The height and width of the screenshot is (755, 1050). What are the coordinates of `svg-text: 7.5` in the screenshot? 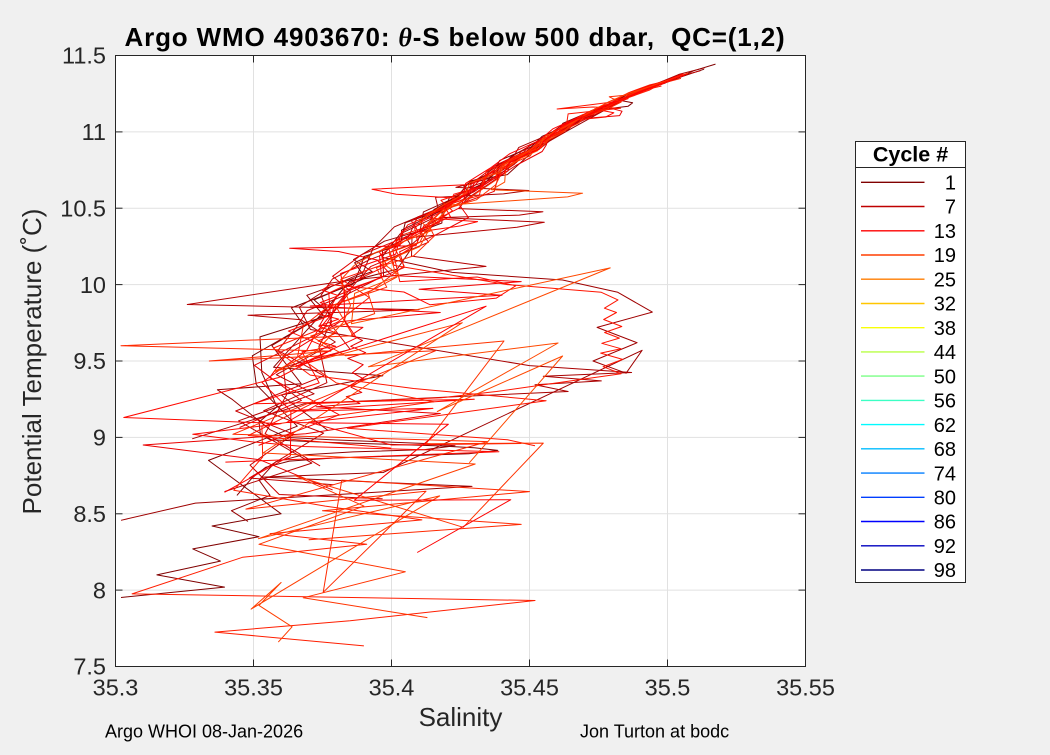 It's located at (89, 667).